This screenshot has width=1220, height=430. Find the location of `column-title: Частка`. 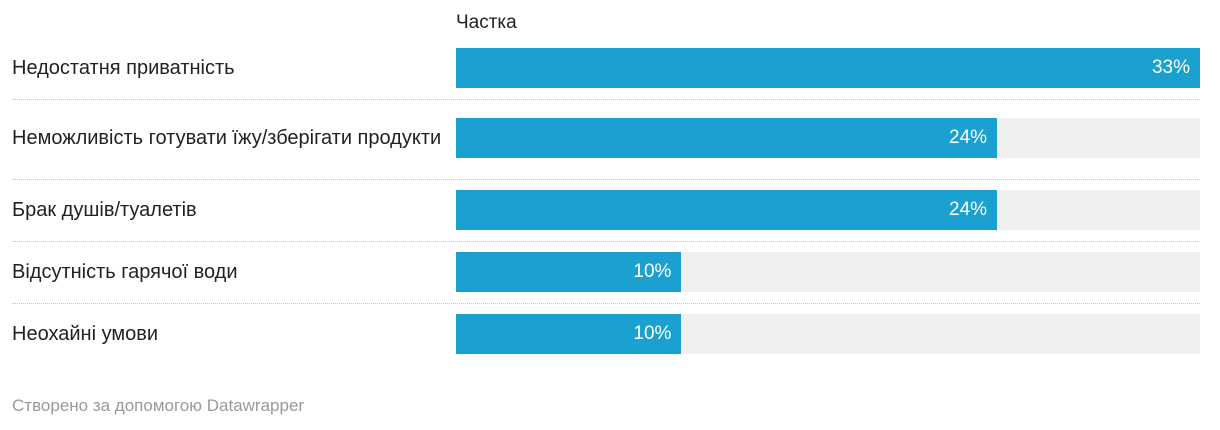

column-title: Частка is located at coordinates (486, 22).